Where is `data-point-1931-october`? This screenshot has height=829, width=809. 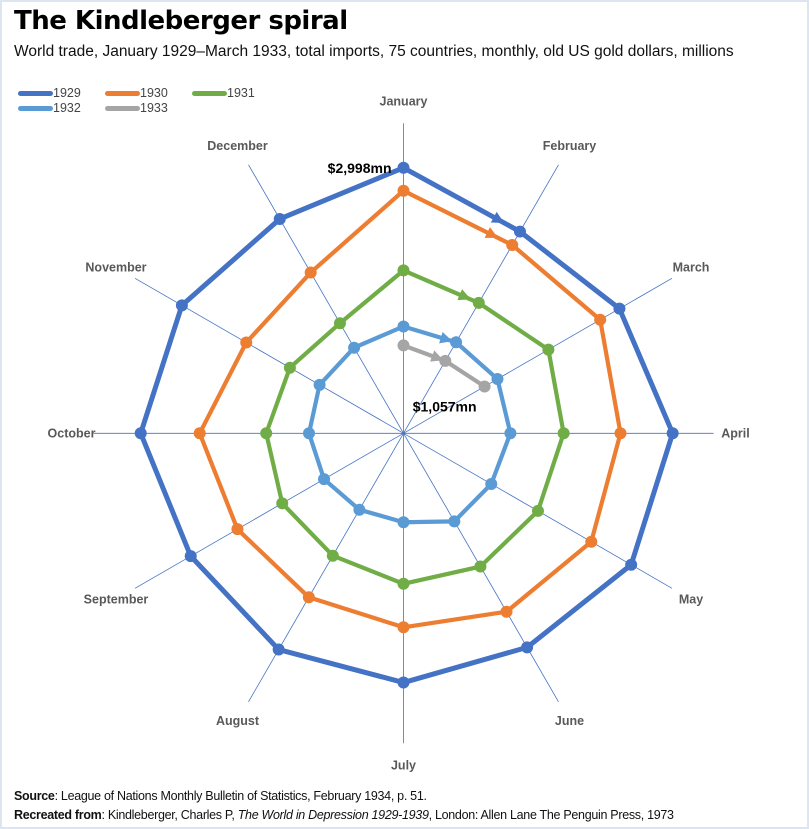
data-point-1931-october is located at coordinates (266, 433).